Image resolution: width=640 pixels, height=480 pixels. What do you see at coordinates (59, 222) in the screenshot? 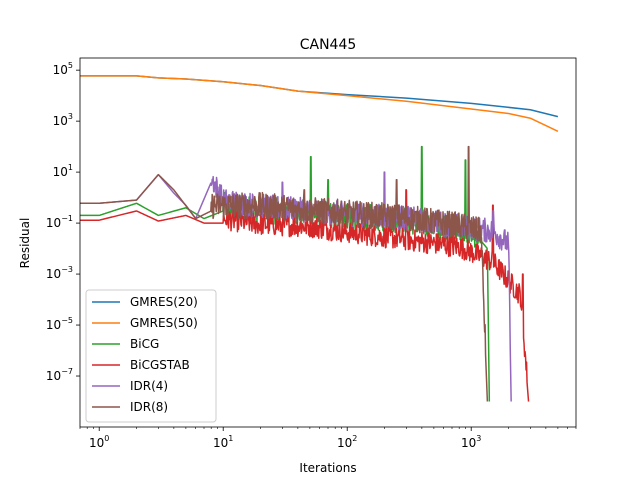
I see `y-tick-label: 10⁻¹` at bounding box center [59, 222].